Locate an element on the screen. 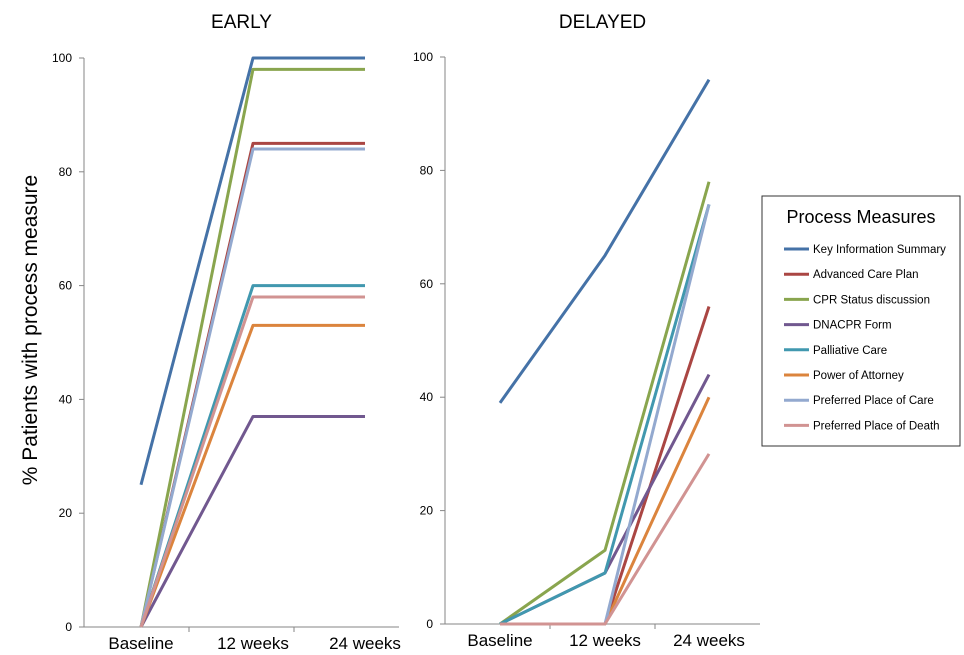 Image resolution: width=964 pixels, height=655 pixels. series-line-power-of-attorney is located at coordinates (252, 475).